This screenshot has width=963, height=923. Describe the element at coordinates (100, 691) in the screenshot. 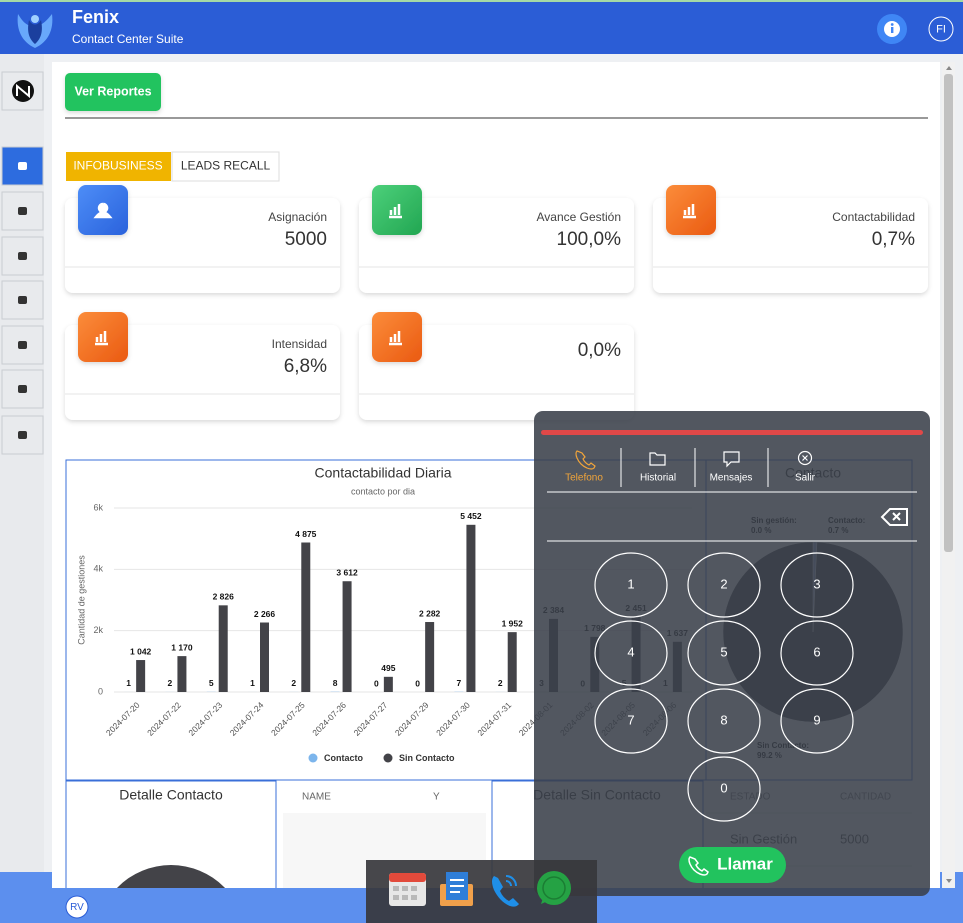

I see `y-tick-label: 0` at that location.